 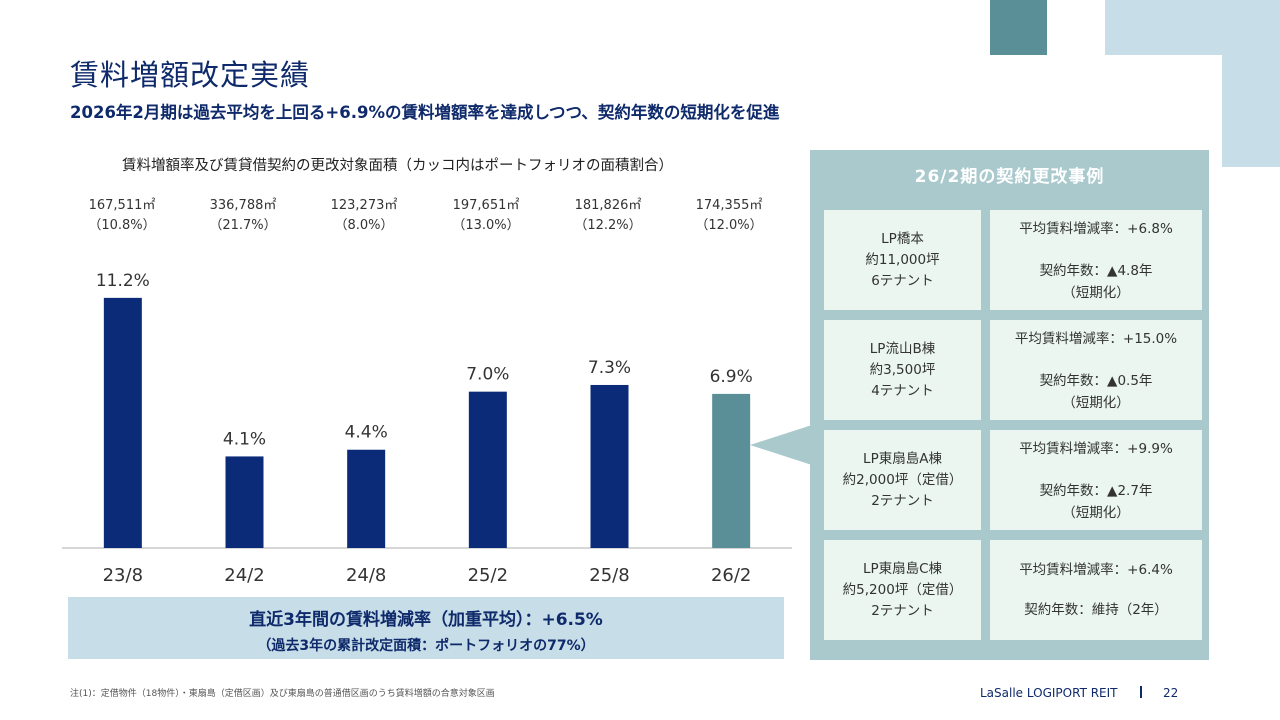 What do you see at coordinates (608, 225) in the screenshot?
I see `area-ratio: （12.2%）` at bounding box center [608, 225].